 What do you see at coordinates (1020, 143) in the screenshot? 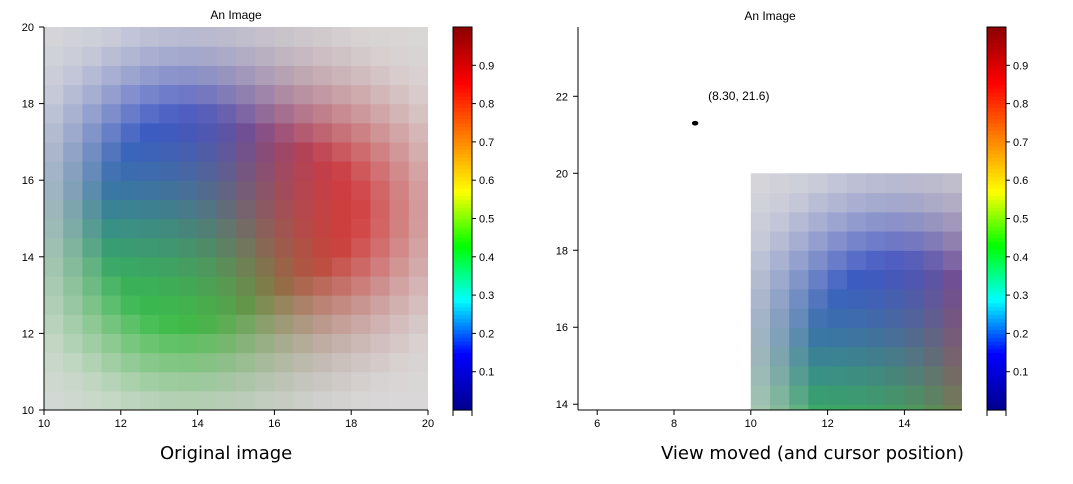
I see `colorbar-tick-label: 0.7` at bounding box center [1020, 143].